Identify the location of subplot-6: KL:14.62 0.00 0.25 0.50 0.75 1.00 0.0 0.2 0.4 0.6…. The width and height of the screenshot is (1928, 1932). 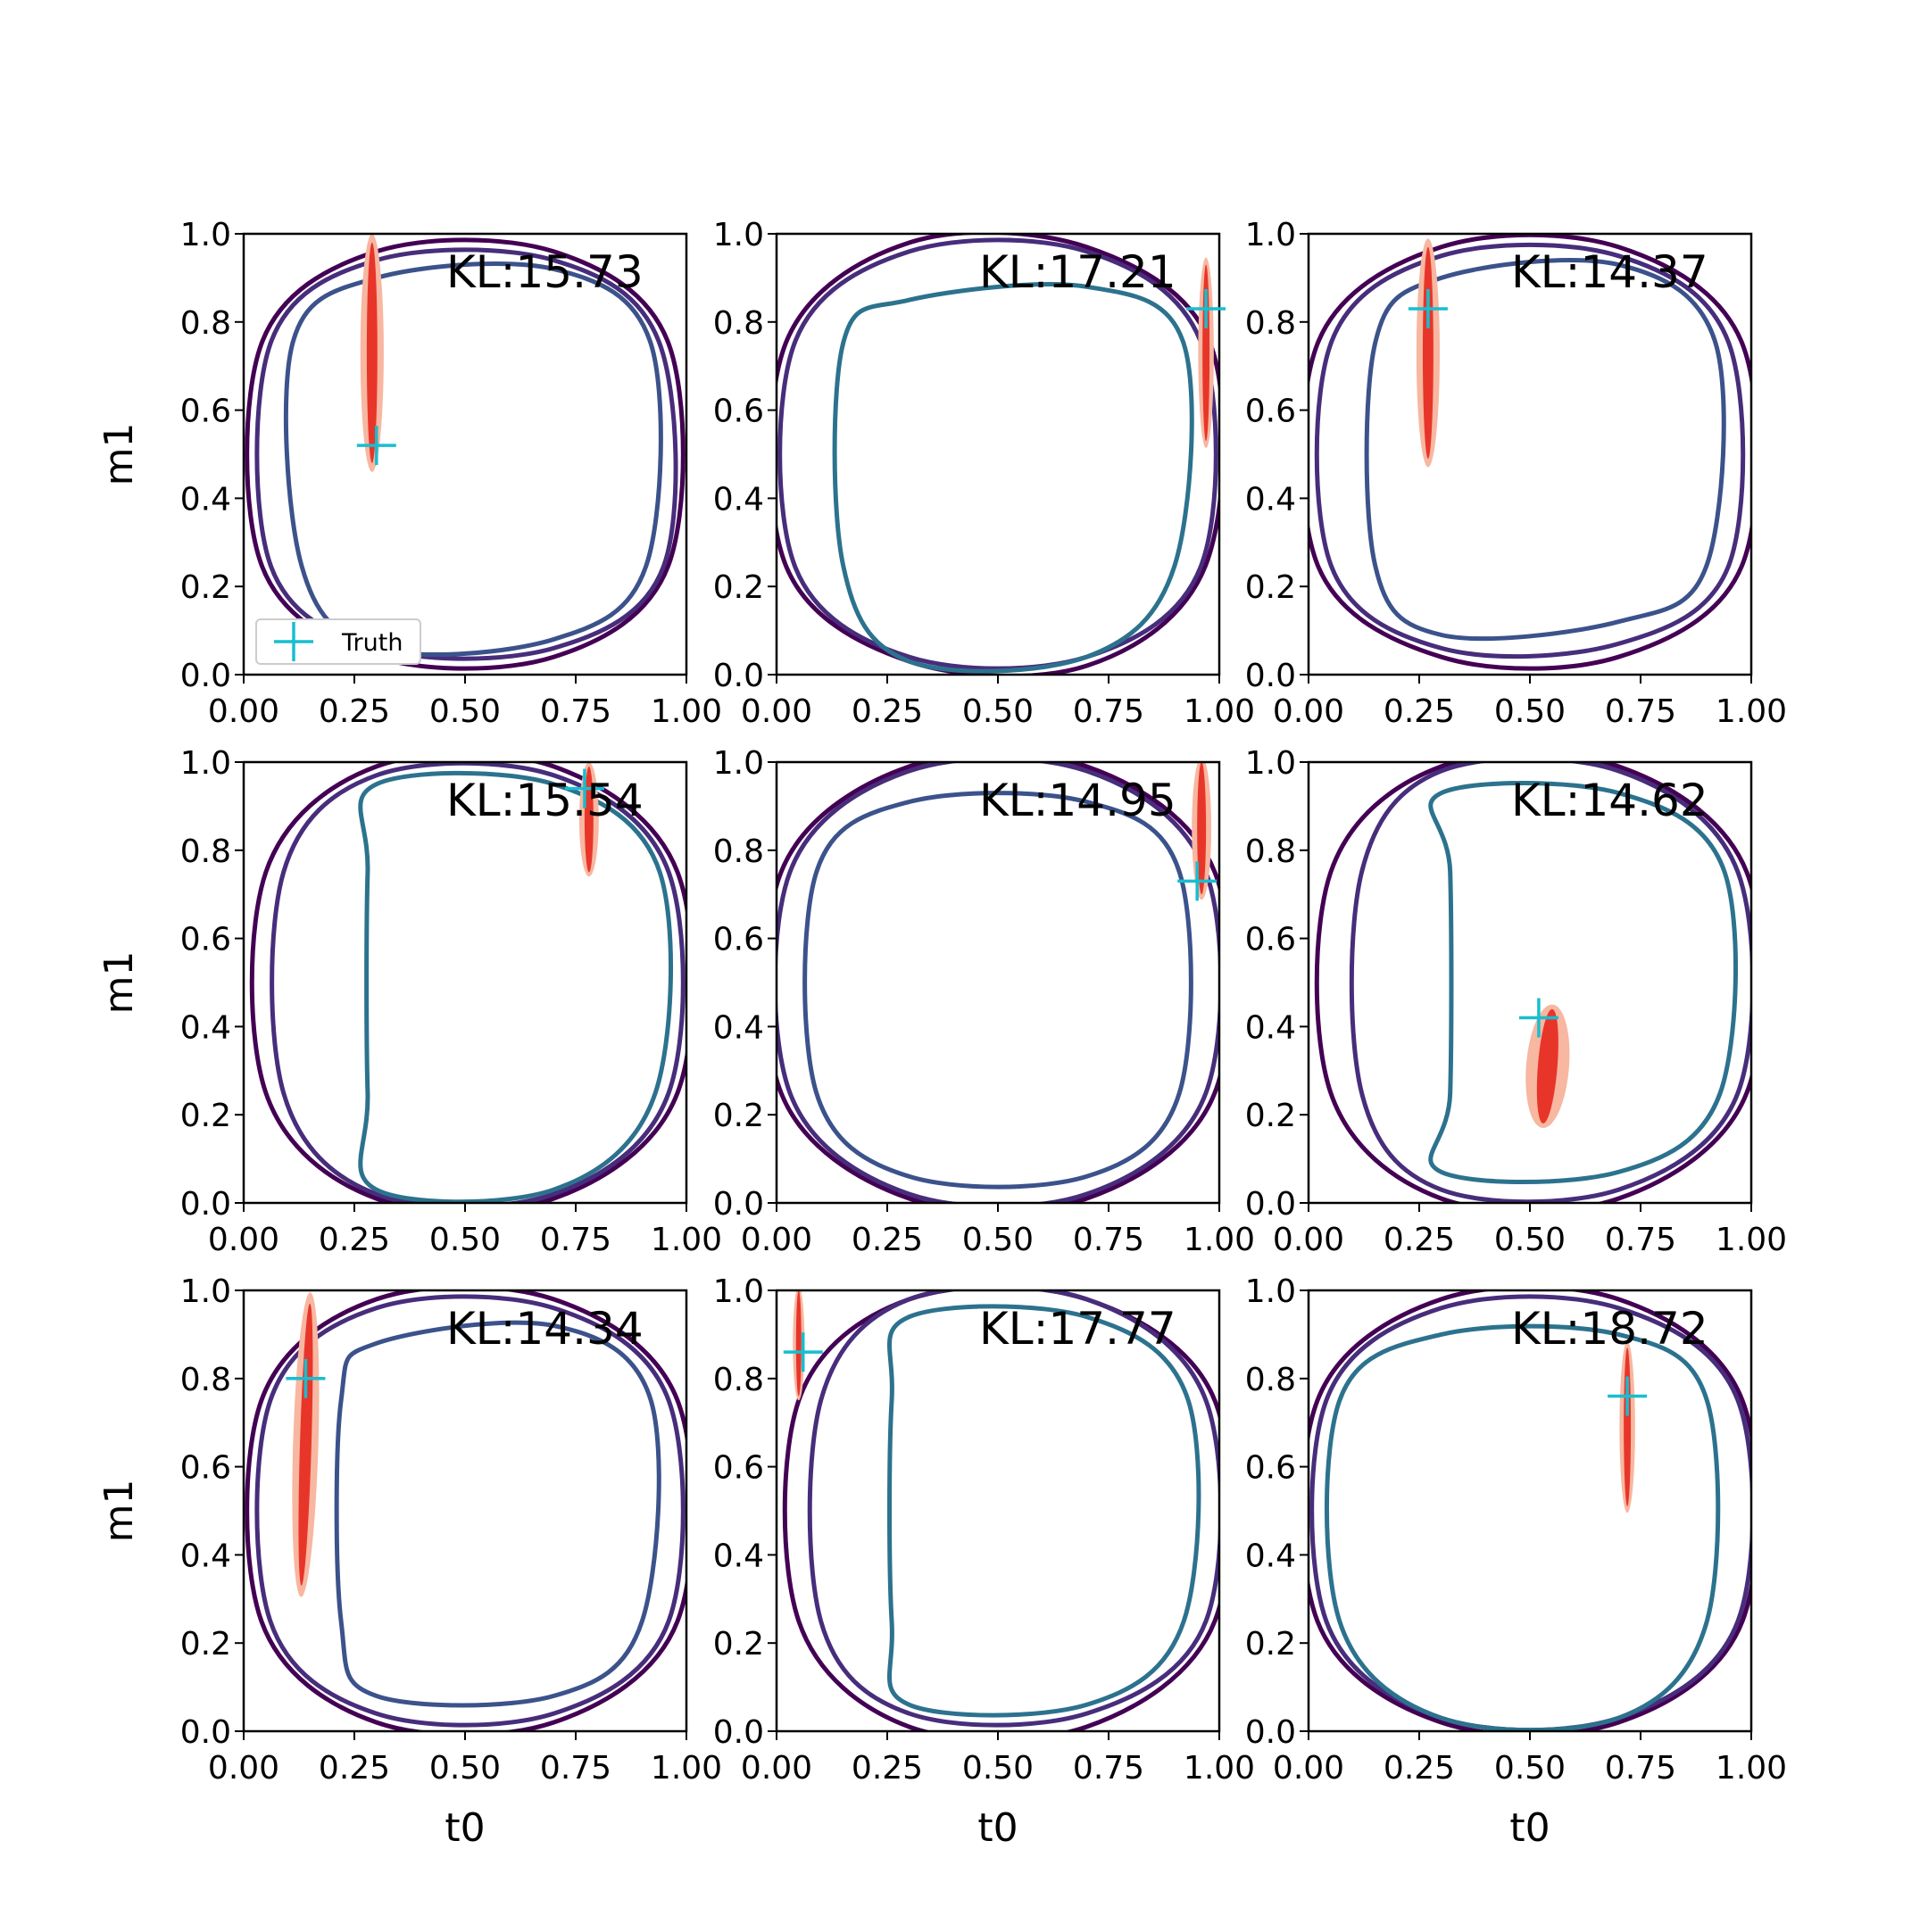
(1516, 1001).